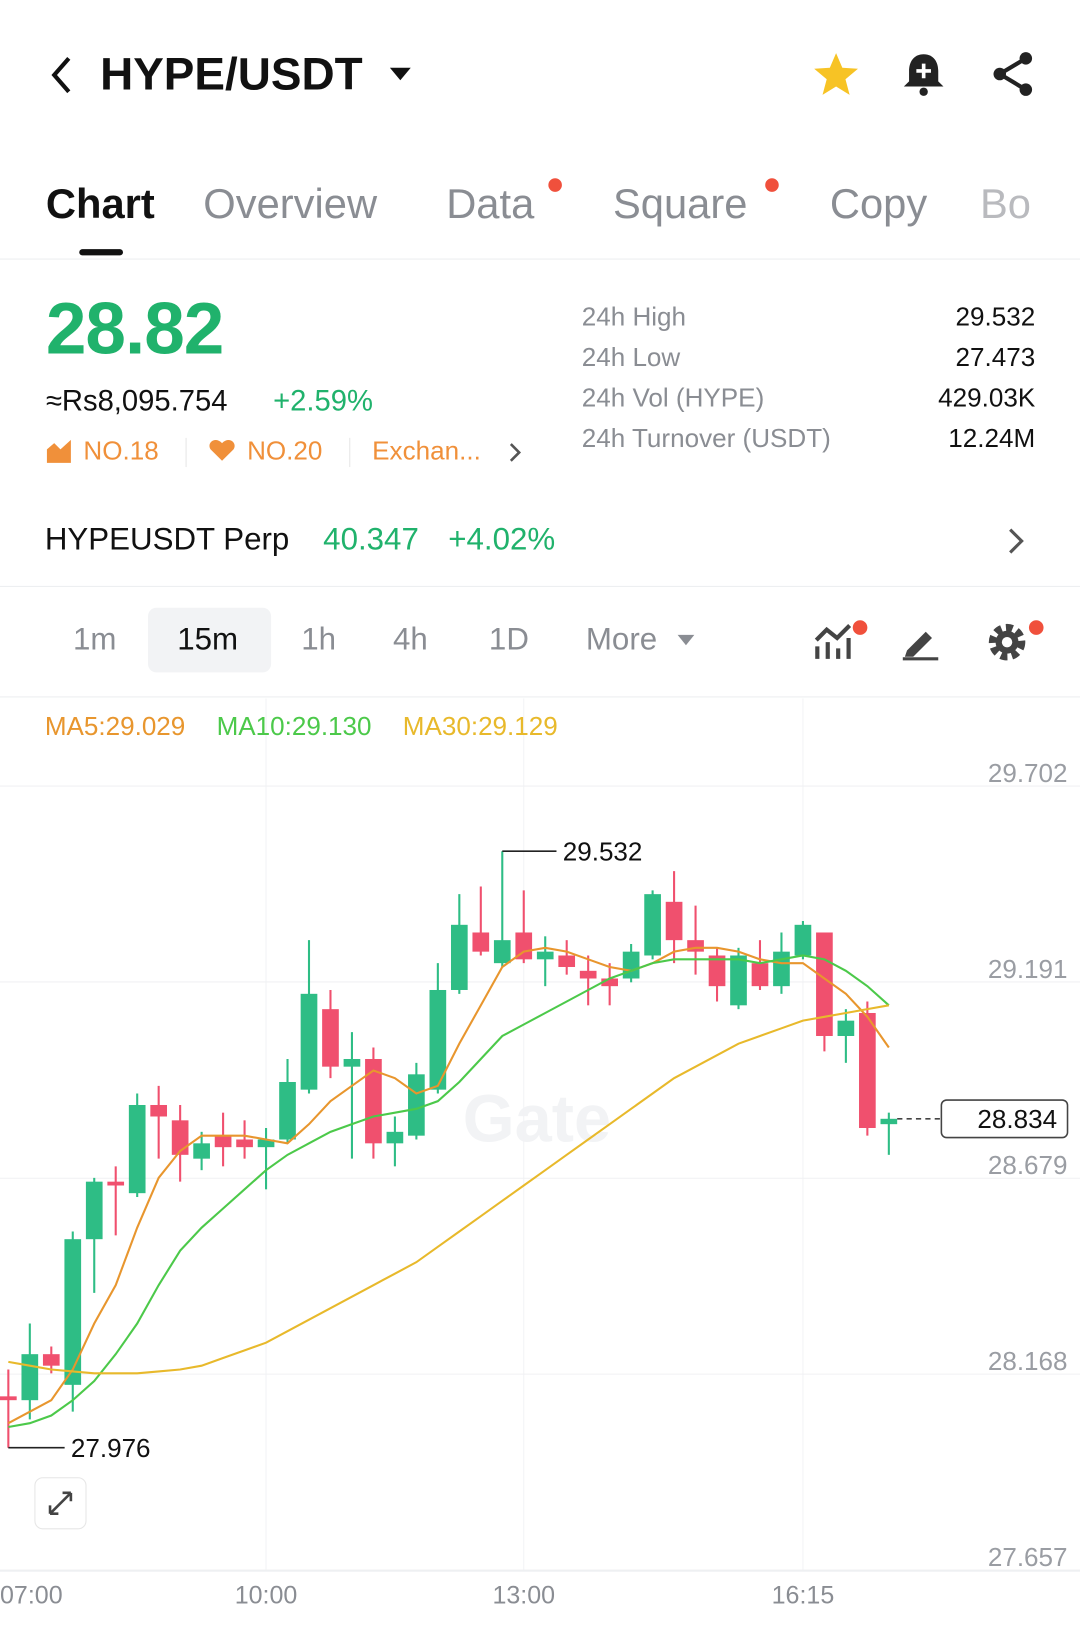  Describe the element at coordinates (319, 639) in the screenshot. I see `interval: 1h` at that location.